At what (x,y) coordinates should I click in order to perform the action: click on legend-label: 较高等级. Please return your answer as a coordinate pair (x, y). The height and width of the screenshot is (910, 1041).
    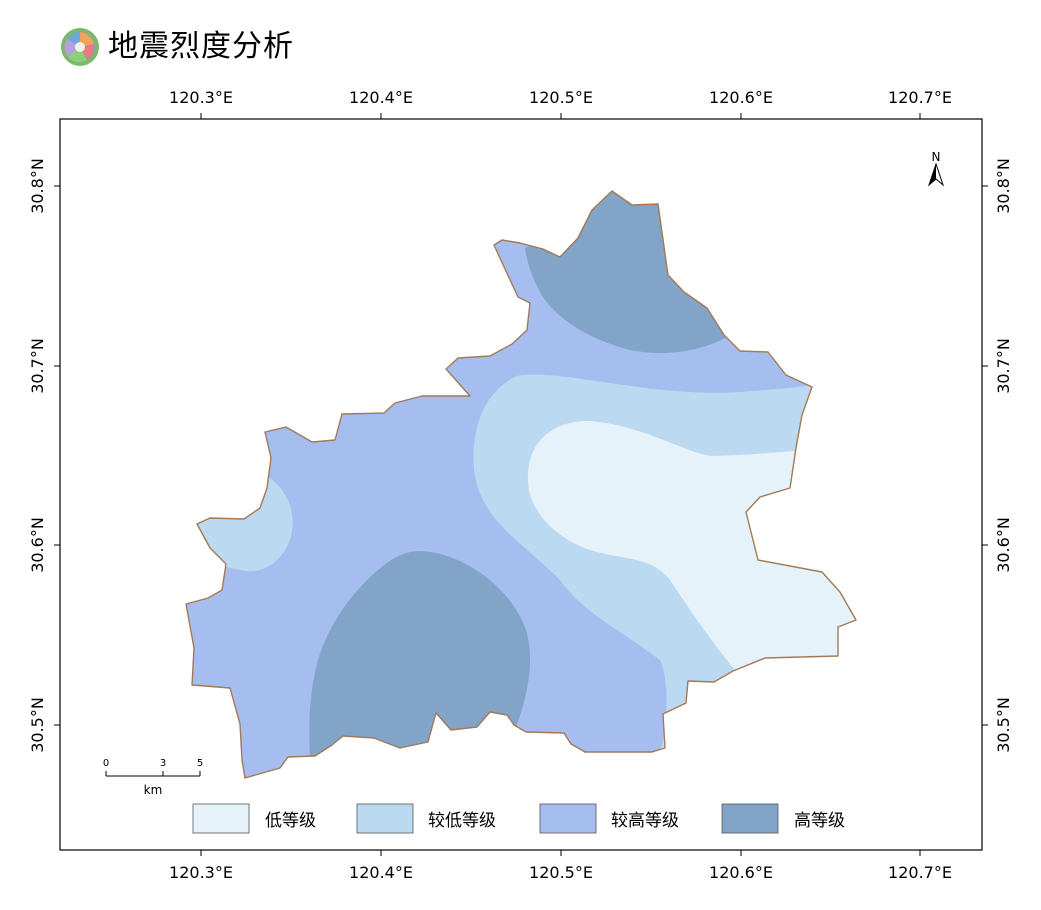
    Looking at the image, I should click on (645, 821).